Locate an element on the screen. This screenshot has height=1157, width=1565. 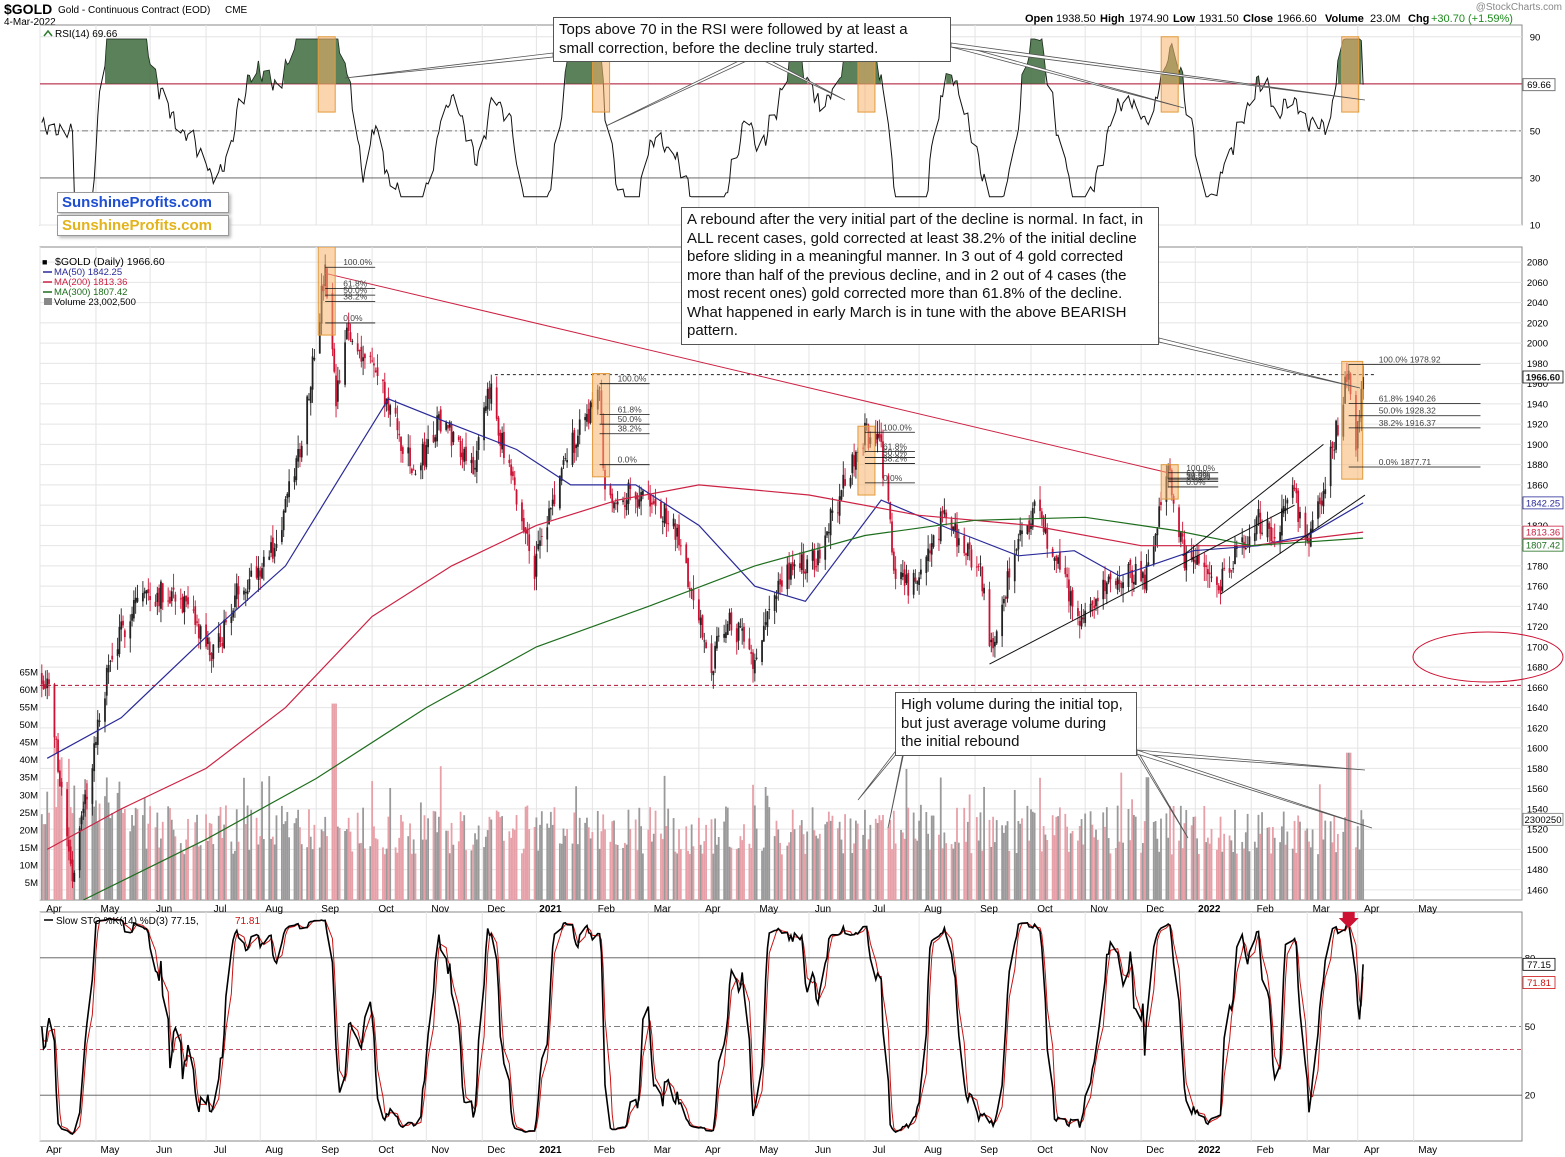
fib-level-label: 50.0% is located at coordinates (1198, 475).